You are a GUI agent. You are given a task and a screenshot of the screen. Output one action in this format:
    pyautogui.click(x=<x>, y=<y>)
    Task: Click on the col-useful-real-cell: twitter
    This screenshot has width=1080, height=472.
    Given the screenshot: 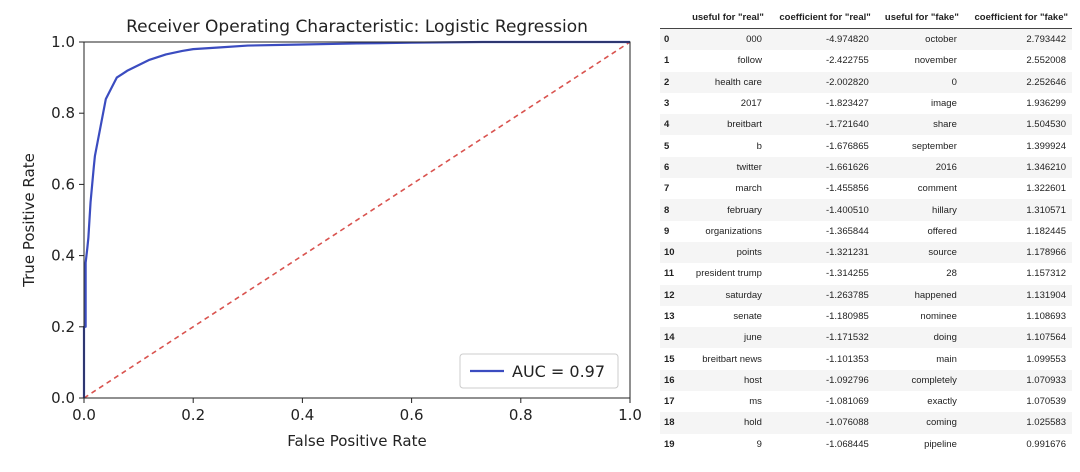 What is the action you would take?
    pyautogui.click(x=749, y=167)
    